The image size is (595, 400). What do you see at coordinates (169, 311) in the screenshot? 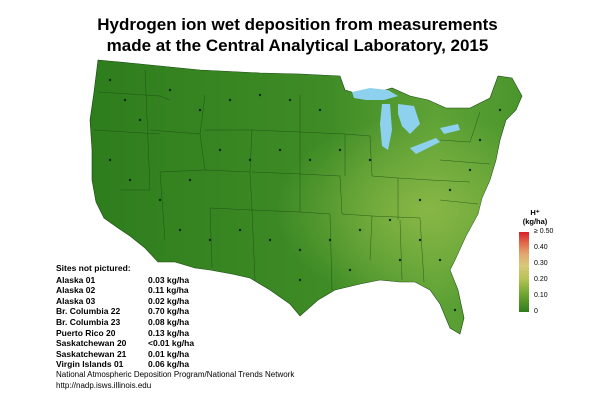
I see `site-value: 0.70 kg/ha` at bounding box center [169, 311].